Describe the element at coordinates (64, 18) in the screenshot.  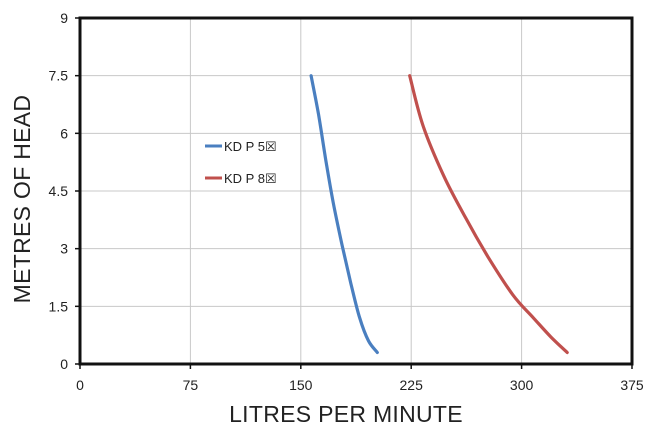
I see `y-tick-label: 9` at that location.